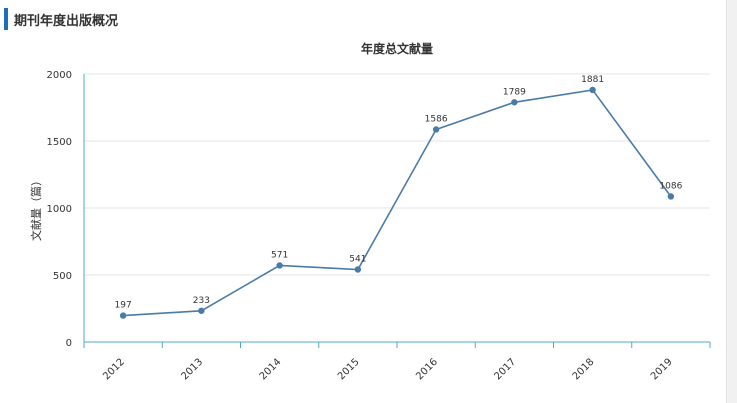 The height and width of the screenshot is (403, 737). Describe the element at coordinates (514, 92) in the screenshot. I see `data-label: 1789` at that location.